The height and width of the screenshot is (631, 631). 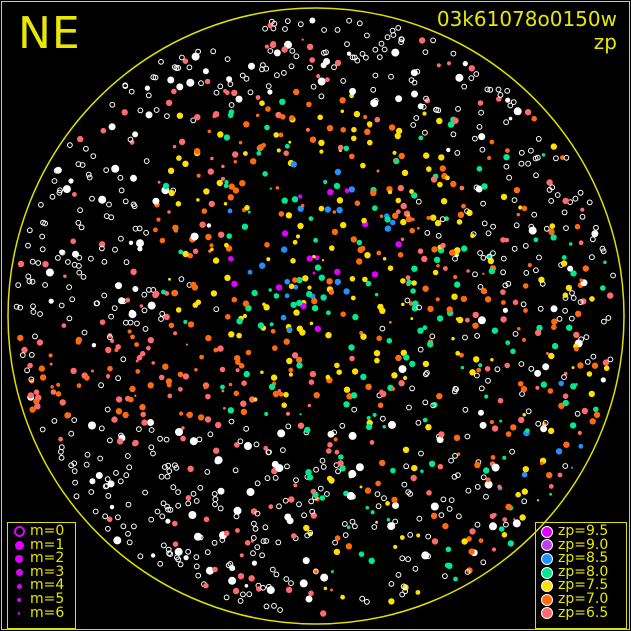 I want to click on size-legend-label: m=1, so click(x=47, y=544).